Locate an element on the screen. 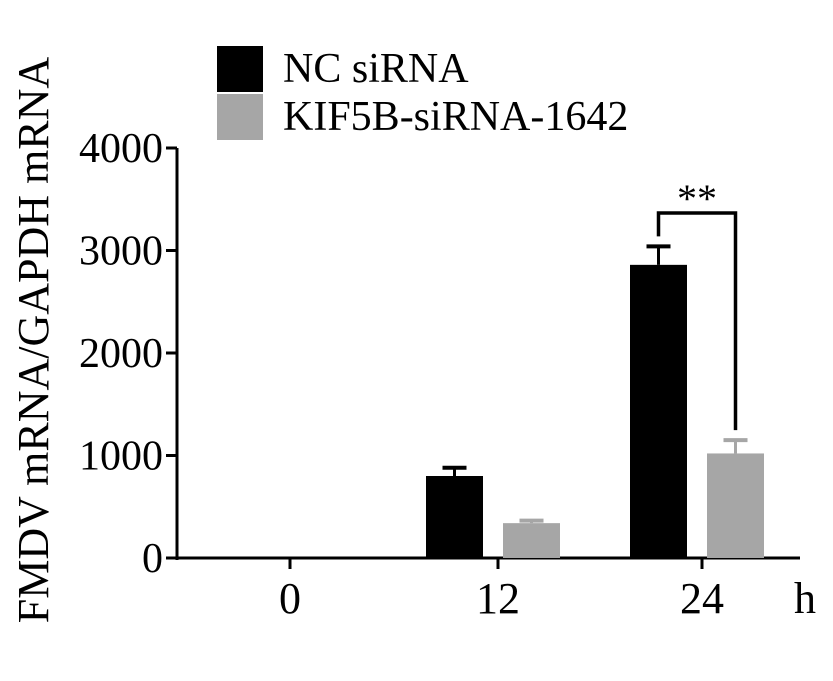 The height and width of the screenshot is (681, 833). significance-label: ** is located at coordinates (697, 198).